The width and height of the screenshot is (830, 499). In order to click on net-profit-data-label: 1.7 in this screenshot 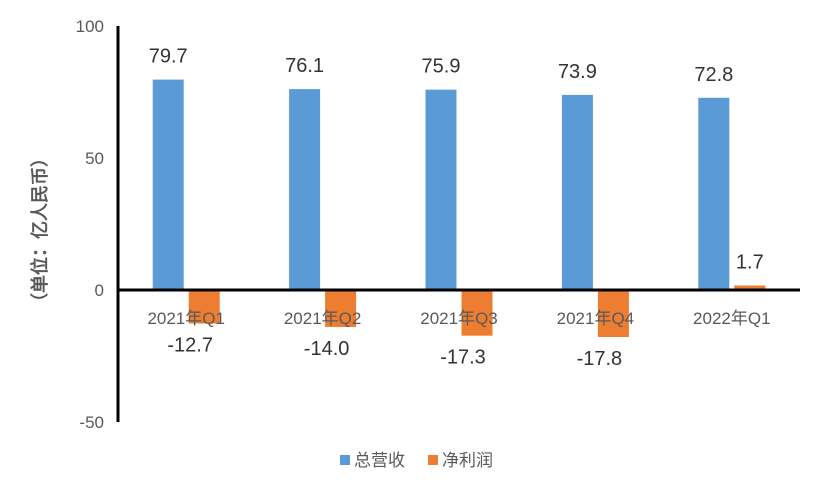, I will do `click(750, 263)`.